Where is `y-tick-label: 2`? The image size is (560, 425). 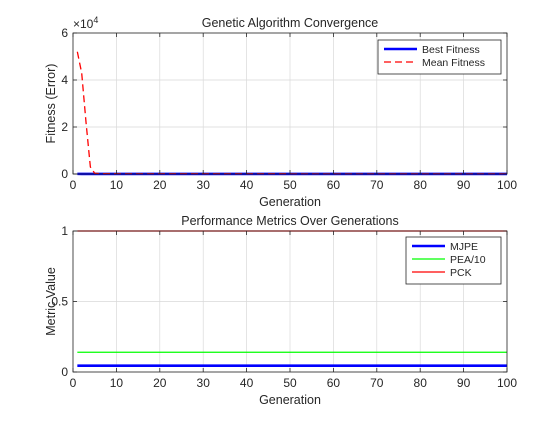 y-tick-label: 2 is located at coordinates (64, 127).